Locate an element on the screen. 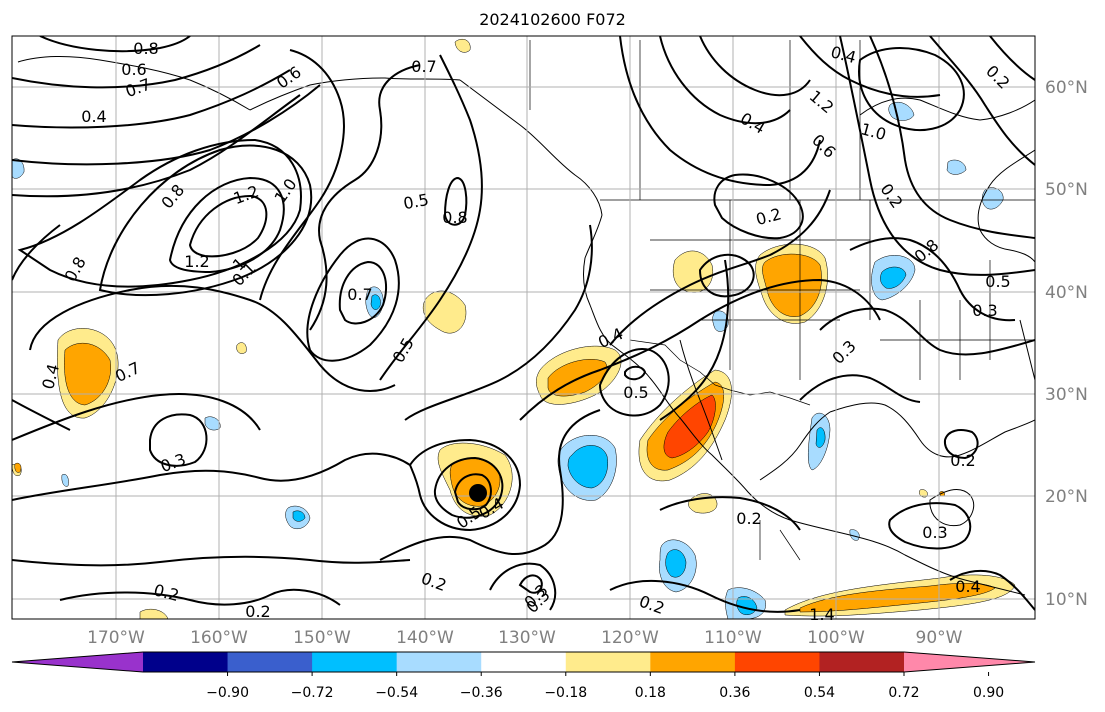 Image resolution: width=1105 pixels, height=712 pixels. colorbar-tick-label: 0.72 is located at coordinates (903, 693).